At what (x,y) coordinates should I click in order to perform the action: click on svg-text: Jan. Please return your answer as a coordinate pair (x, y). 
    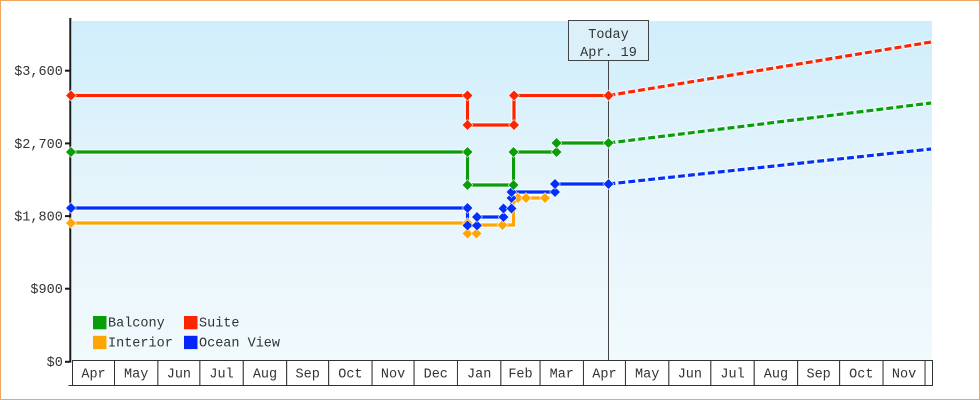
    Looking at the image, I should click on (479, 375).